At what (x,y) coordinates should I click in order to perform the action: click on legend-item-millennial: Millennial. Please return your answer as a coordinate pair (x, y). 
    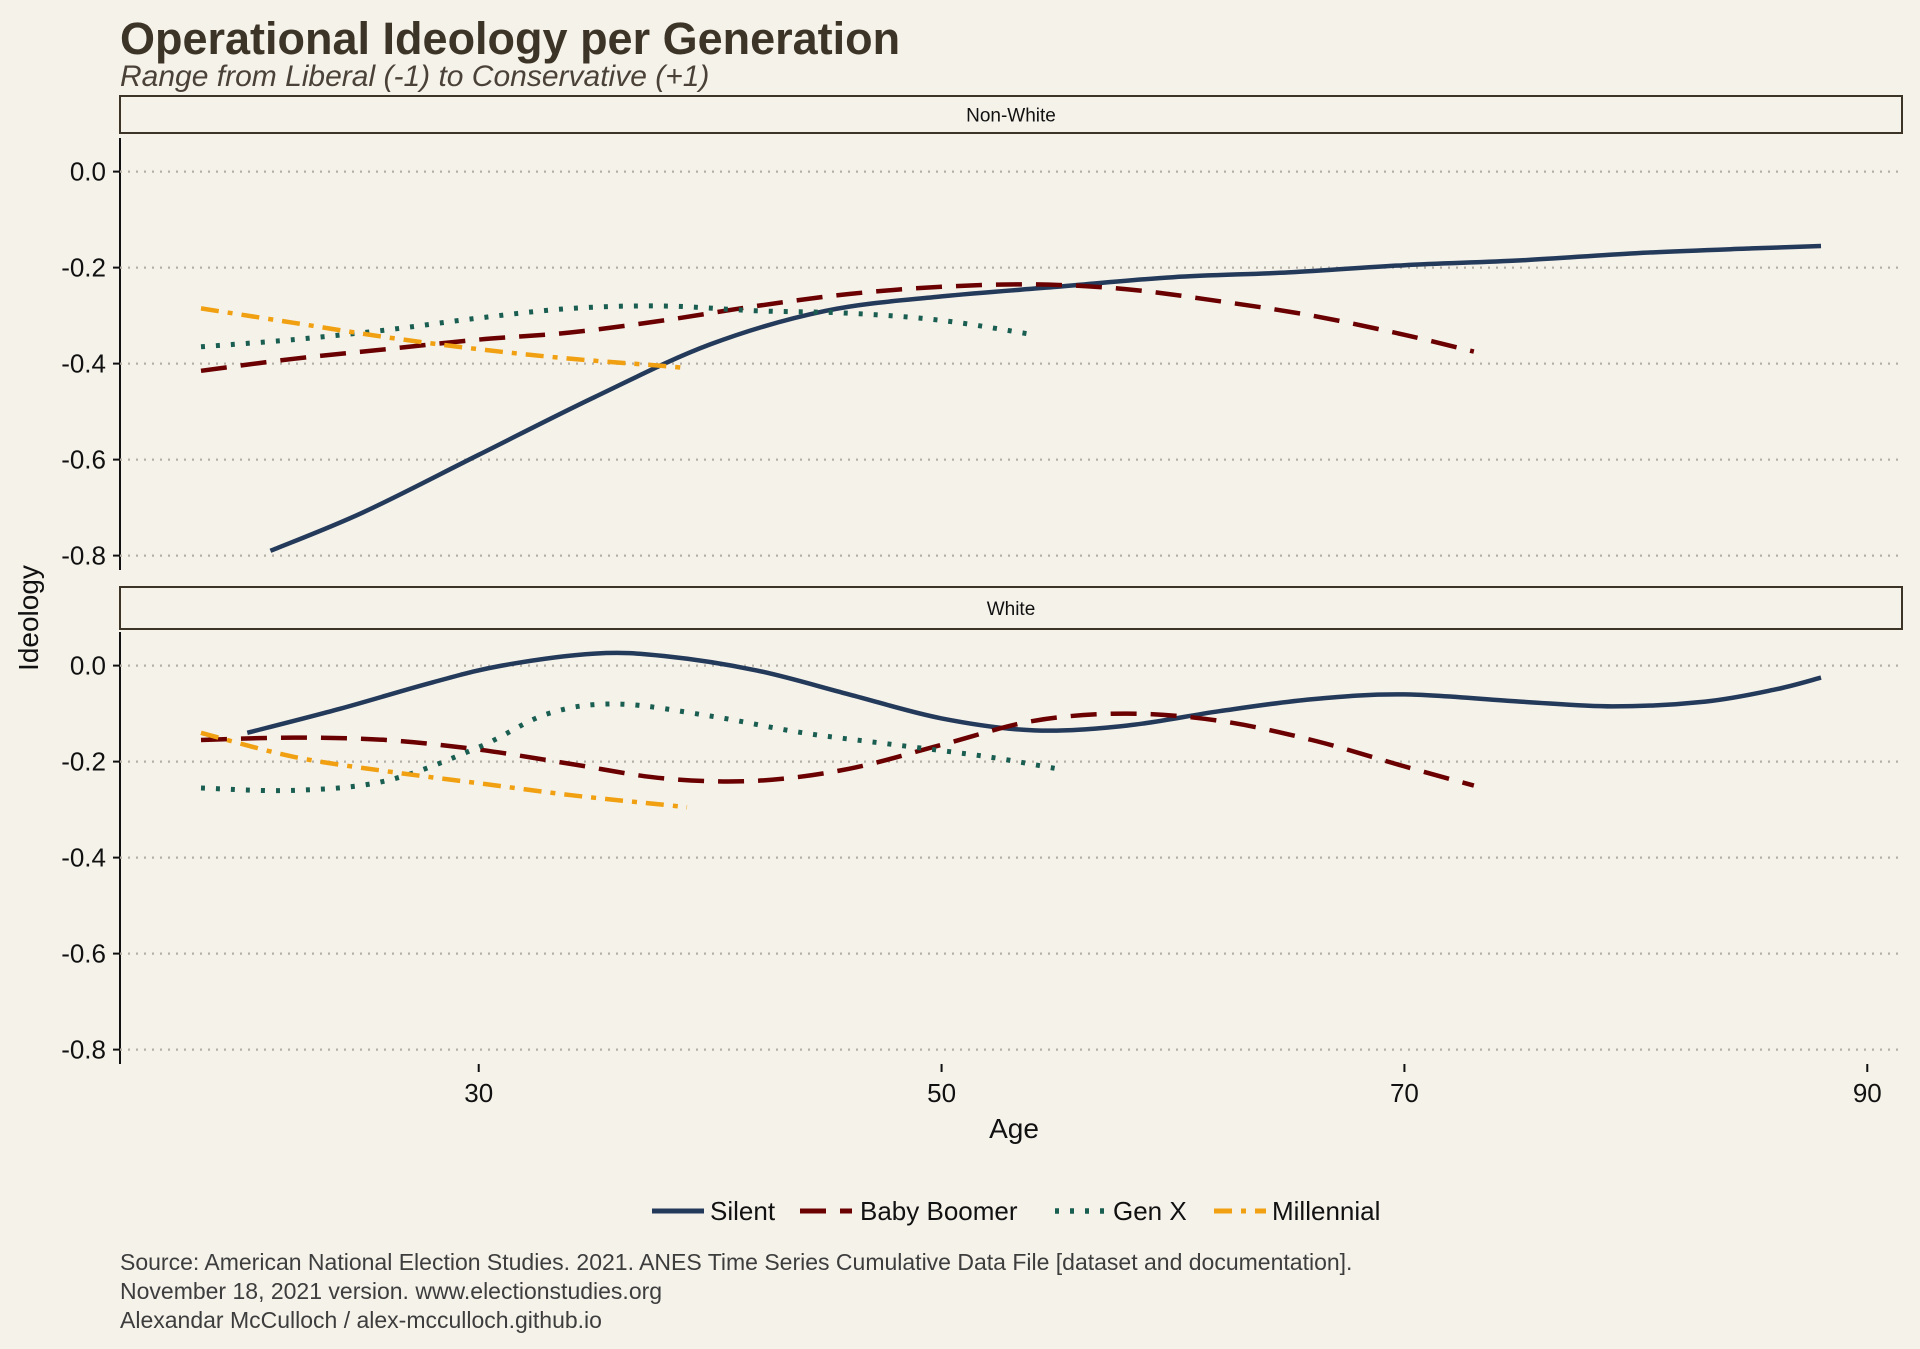
    Looking at the image, I should click on (1297, 1211).